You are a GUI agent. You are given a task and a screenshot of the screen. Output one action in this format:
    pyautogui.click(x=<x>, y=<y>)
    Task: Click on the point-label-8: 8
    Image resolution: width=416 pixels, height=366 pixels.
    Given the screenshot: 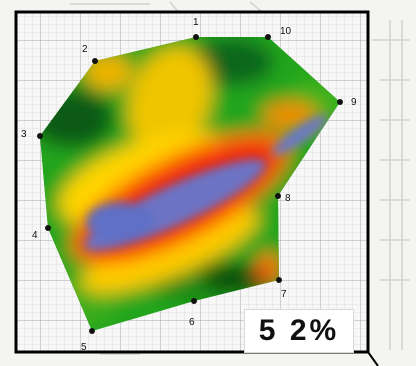 What is the action you would take?
    pyautogui.click(x=288, y=198)
    